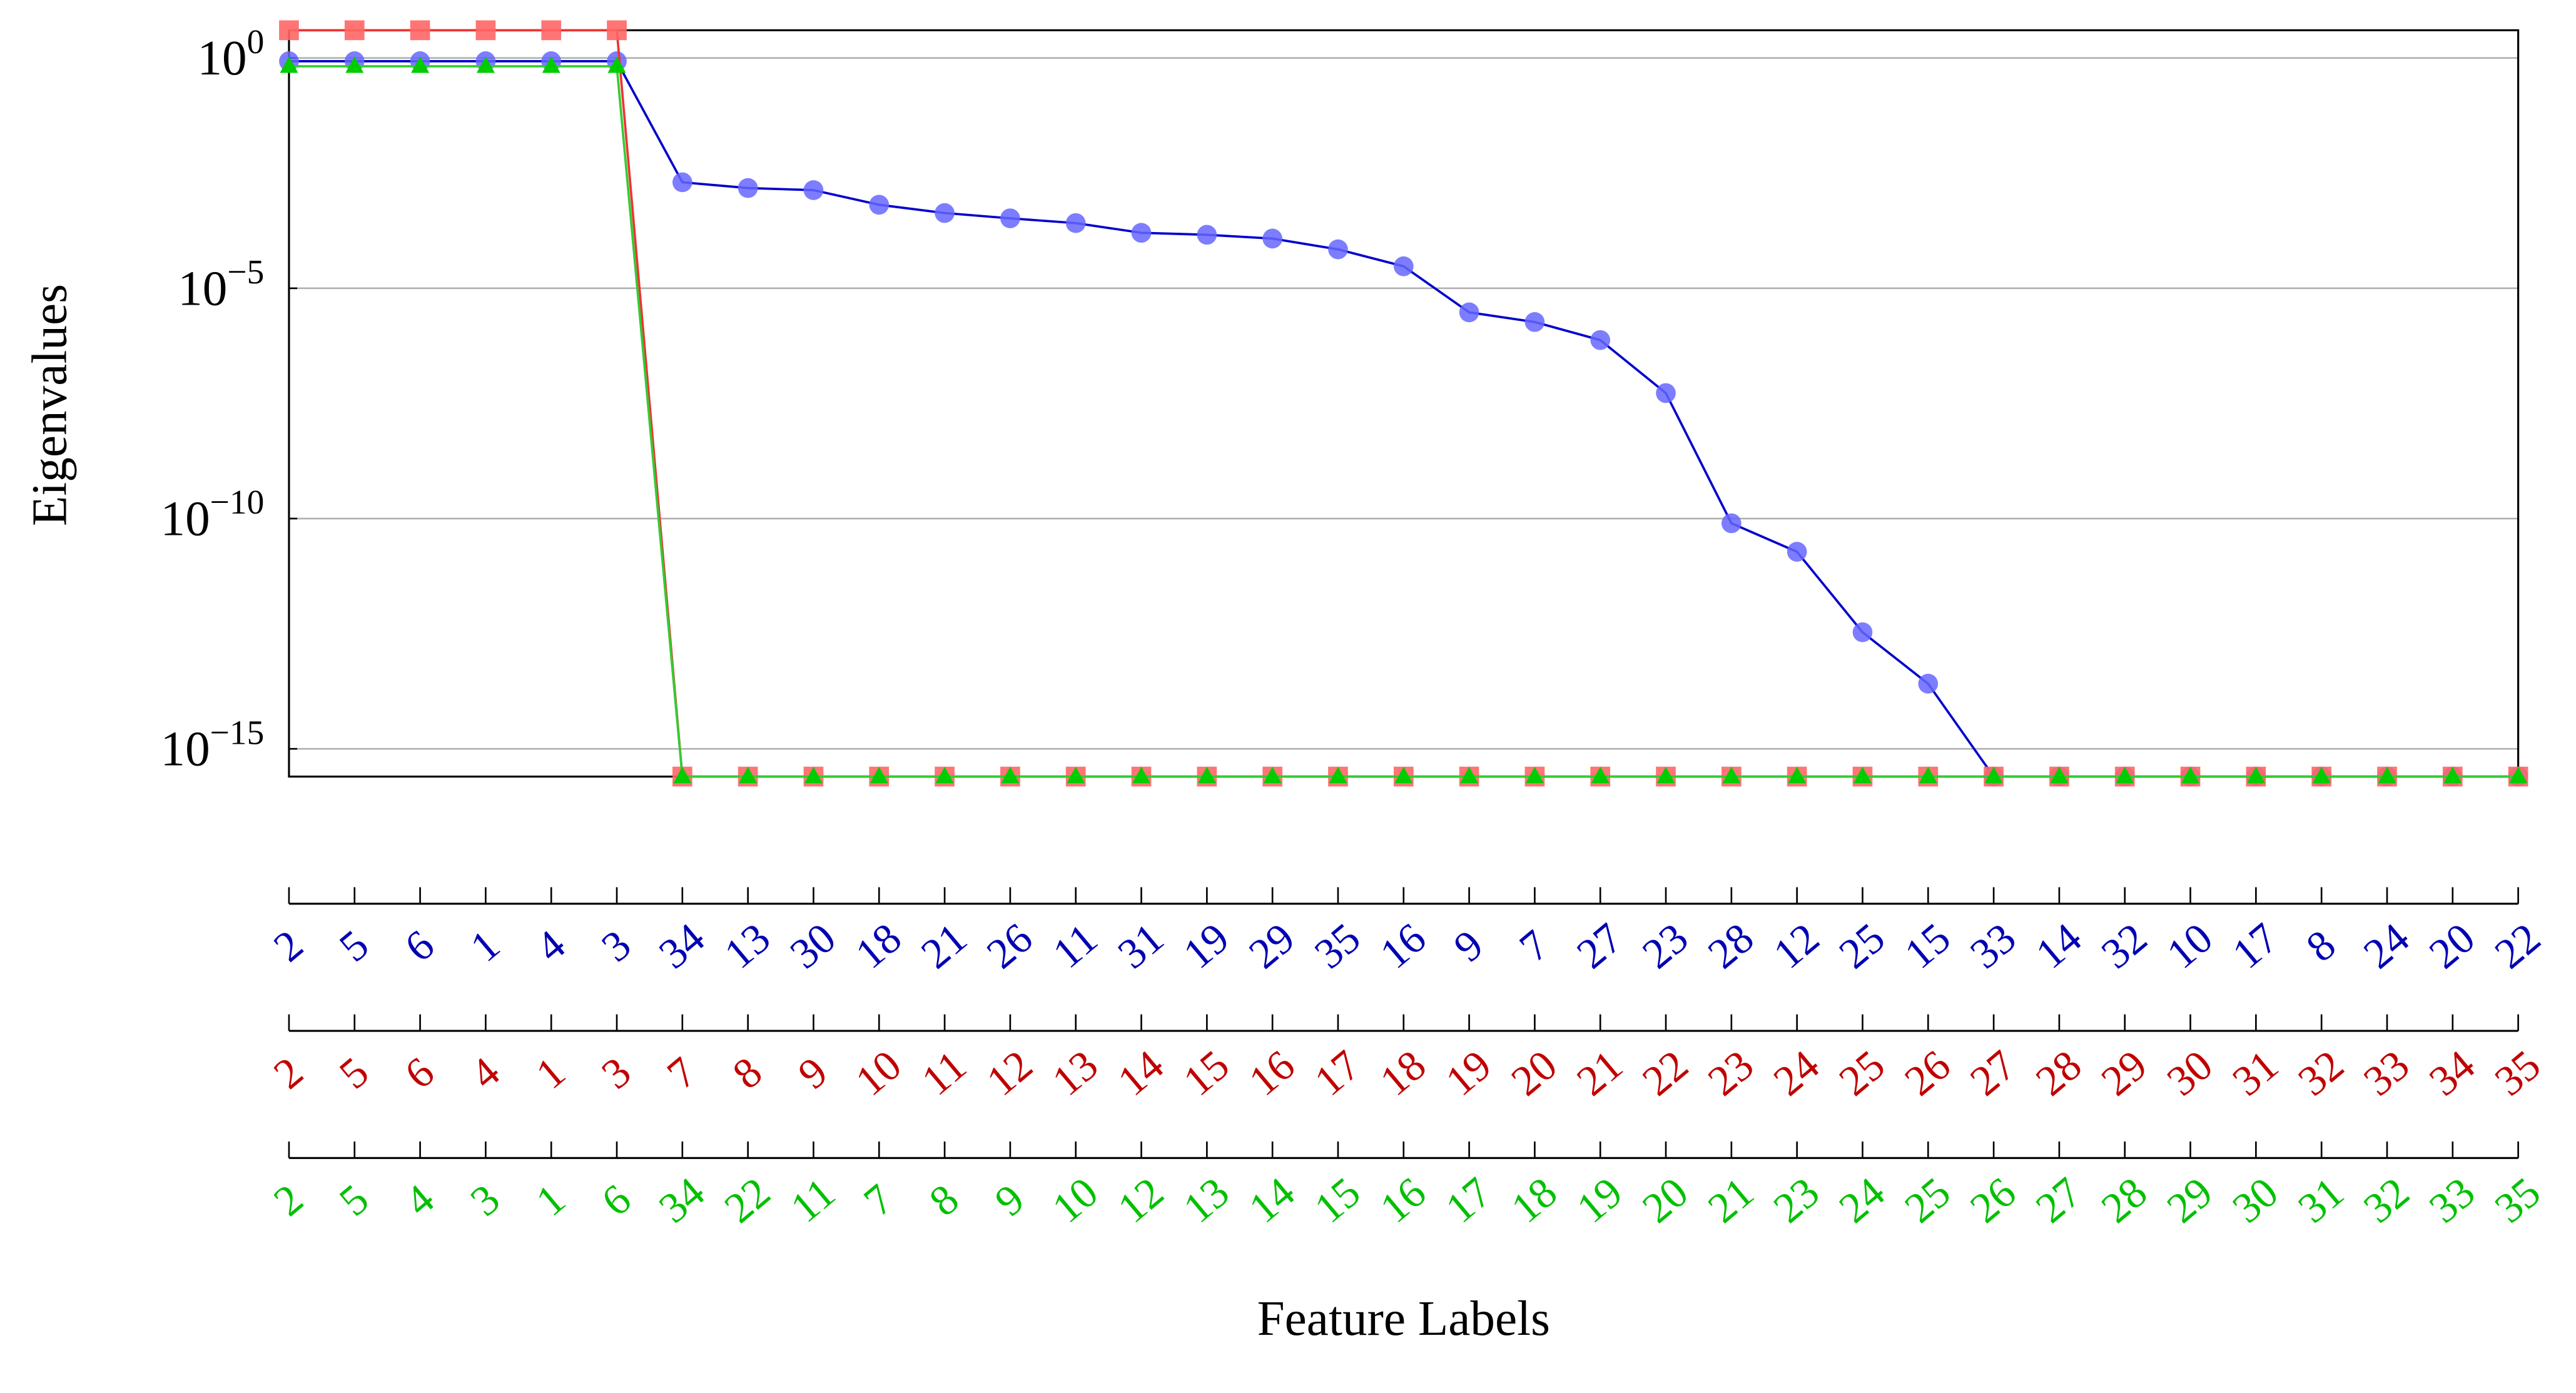 This screenshot has width=2576, height=1393. I want to click on category-label: 30, so click(2189, 1073).